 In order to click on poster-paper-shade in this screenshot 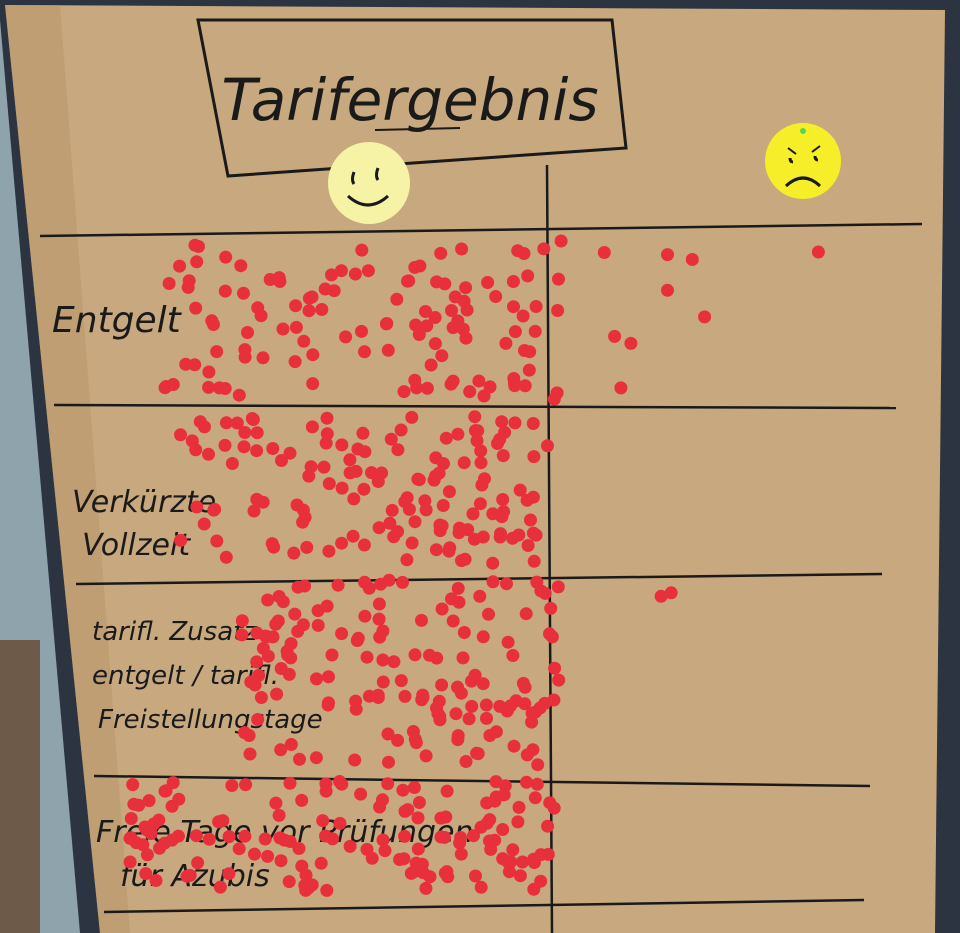, I will do `click(67, 469)`.